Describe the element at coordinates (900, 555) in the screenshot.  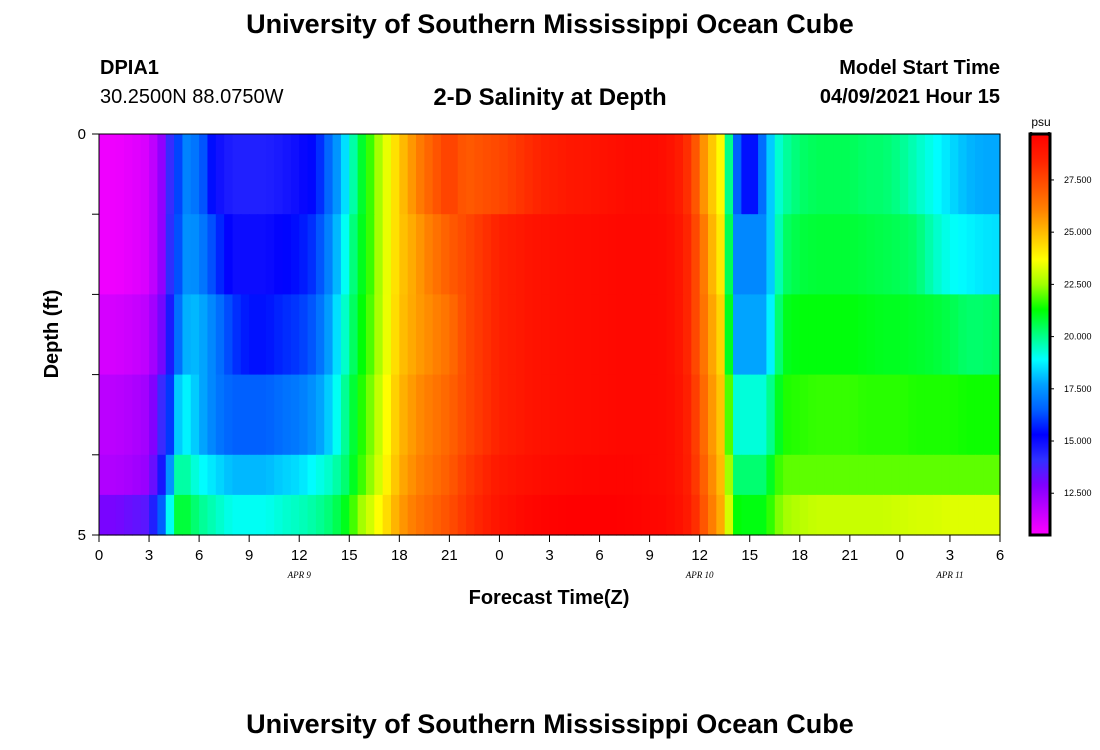
I see `x-tick-label: 0` at that location.